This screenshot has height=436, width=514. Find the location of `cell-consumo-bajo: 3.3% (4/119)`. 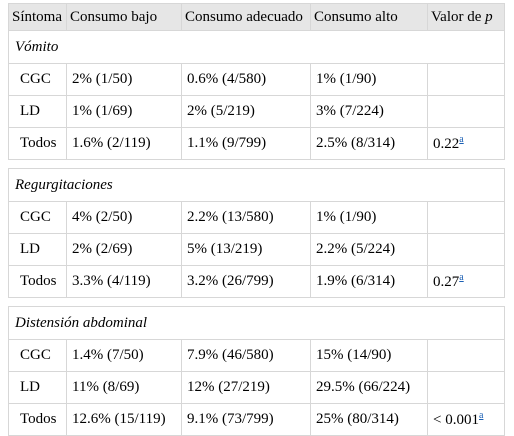

cell-consumo-bajo: 3.3% (4/119) is located at coordinates (124, 281).